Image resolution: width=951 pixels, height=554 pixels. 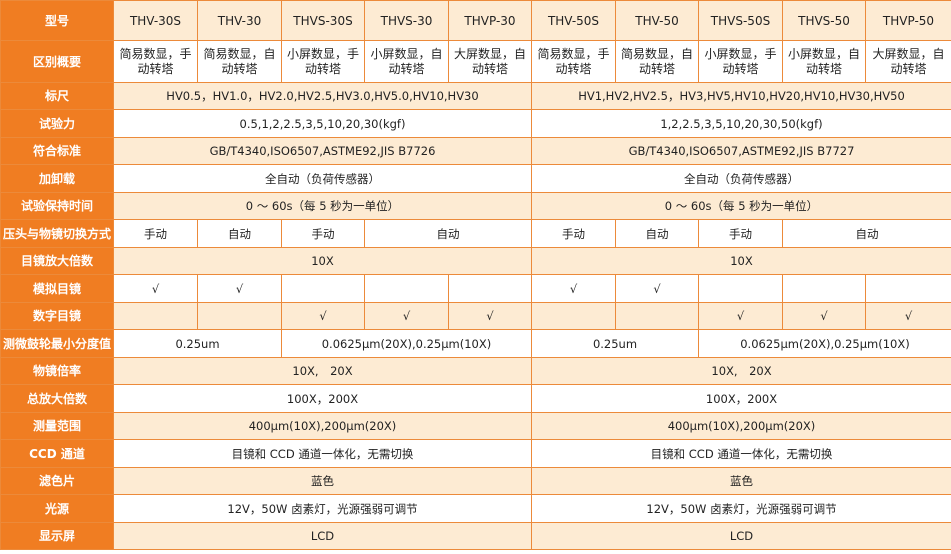 What do you see at coordinates (741, 151) in the screenshot?
I see `standard-cell-50: GB/T4340,ISO6507,ASTME92,JIS B7727` at bounding box center [741, 151].